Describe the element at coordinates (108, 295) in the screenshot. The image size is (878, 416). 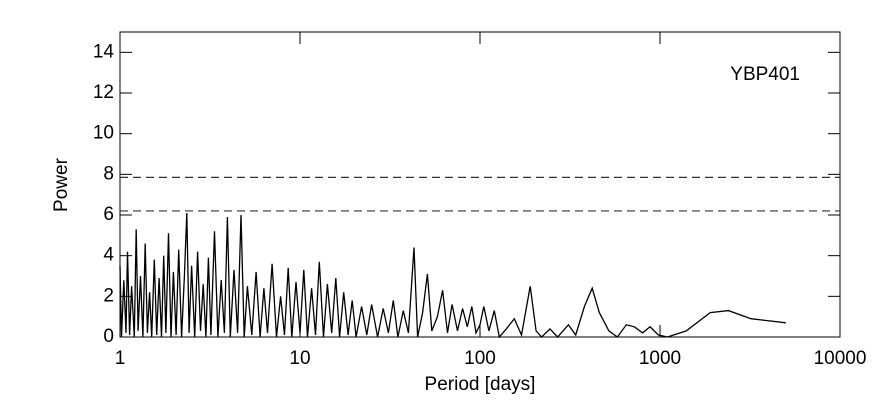
I see `y-tick-label: 2` at that location.